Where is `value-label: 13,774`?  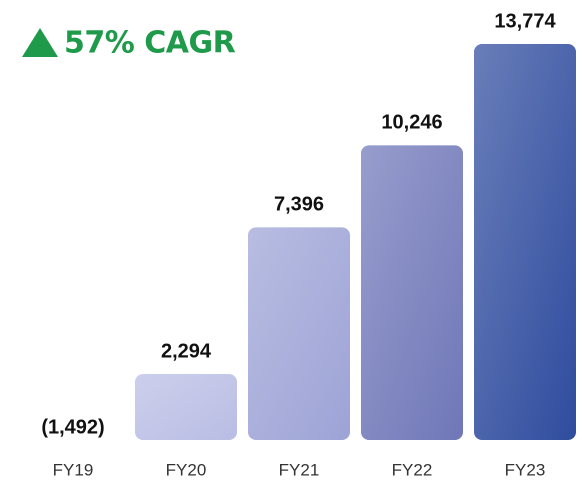
value-label: 13,774 is located at coordinates (525, 21).